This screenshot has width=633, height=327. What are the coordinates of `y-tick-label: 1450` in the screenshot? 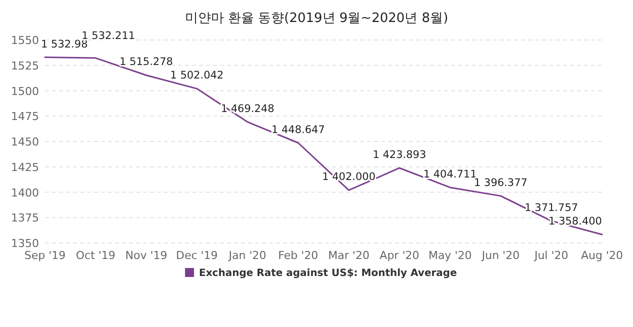 It's located at (25, 142).